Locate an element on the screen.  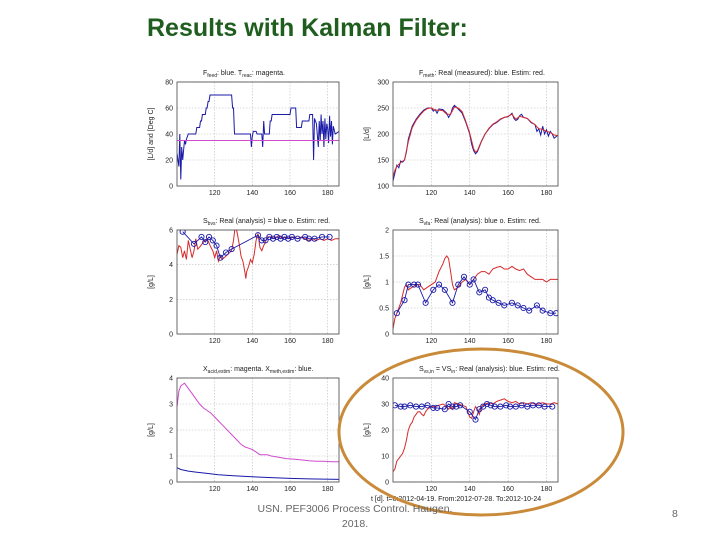
series-estimate-line is located at coordinates (475, 435).